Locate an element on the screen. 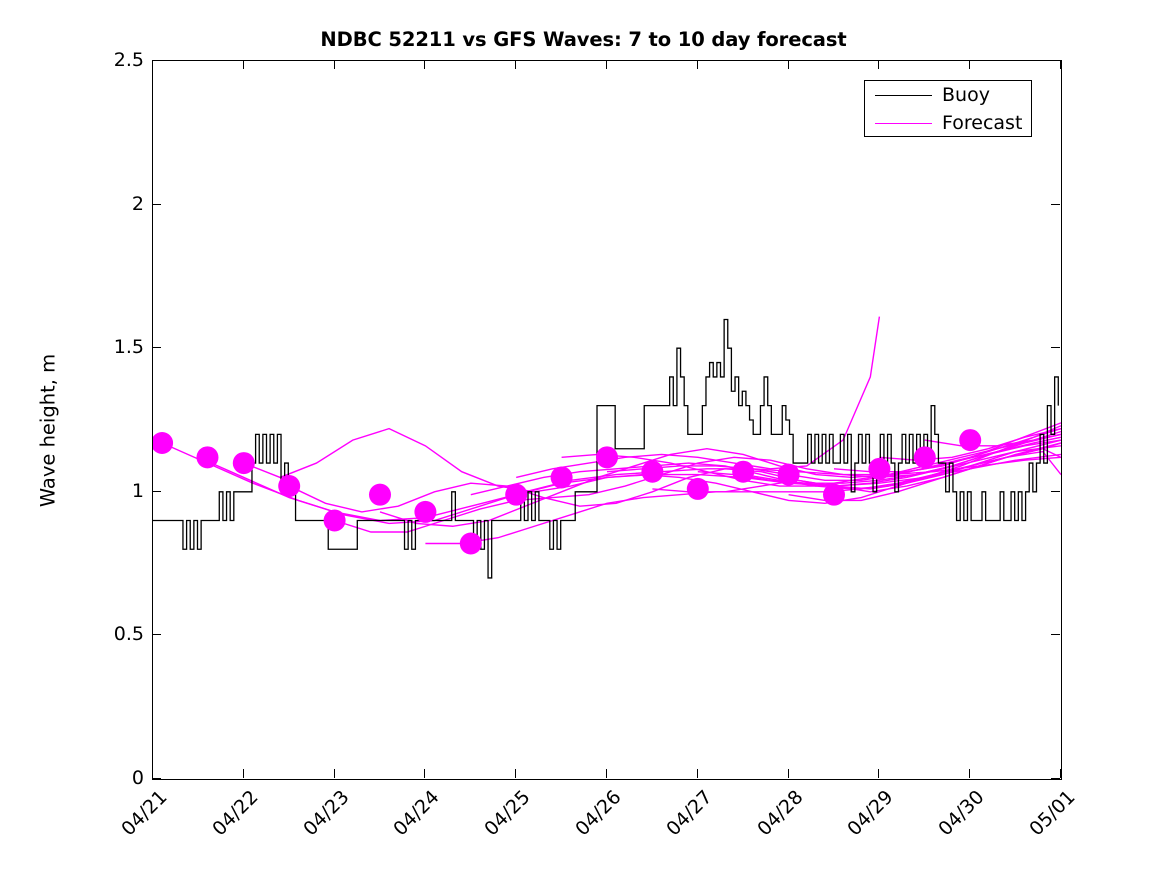 The image size is (1167, 875). legend: Buoy Forecast is located at coordinates (948, 108).